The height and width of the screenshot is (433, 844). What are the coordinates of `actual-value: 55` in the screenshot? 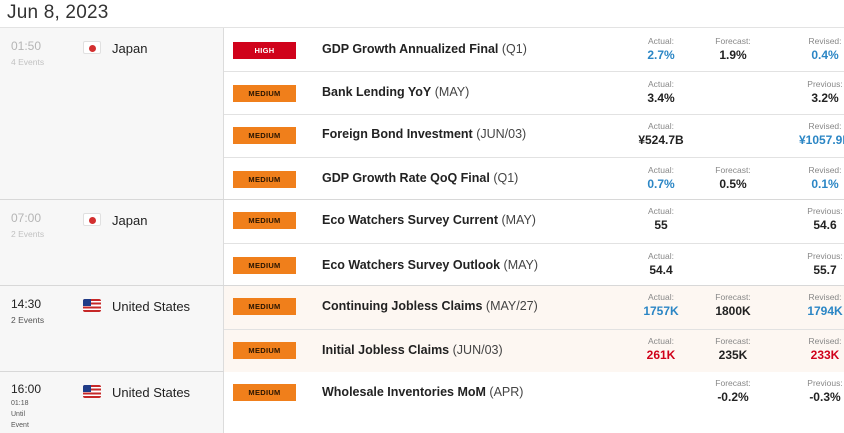 It's located at (661, 225).